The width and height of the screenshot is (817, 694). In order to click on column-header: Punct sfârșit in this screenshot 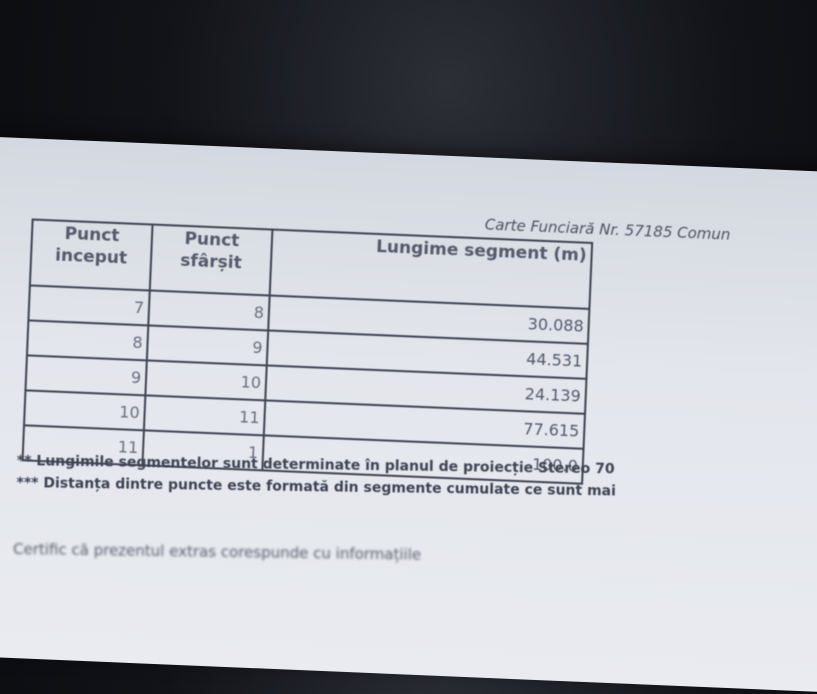, I will do `click(211, 260)`.